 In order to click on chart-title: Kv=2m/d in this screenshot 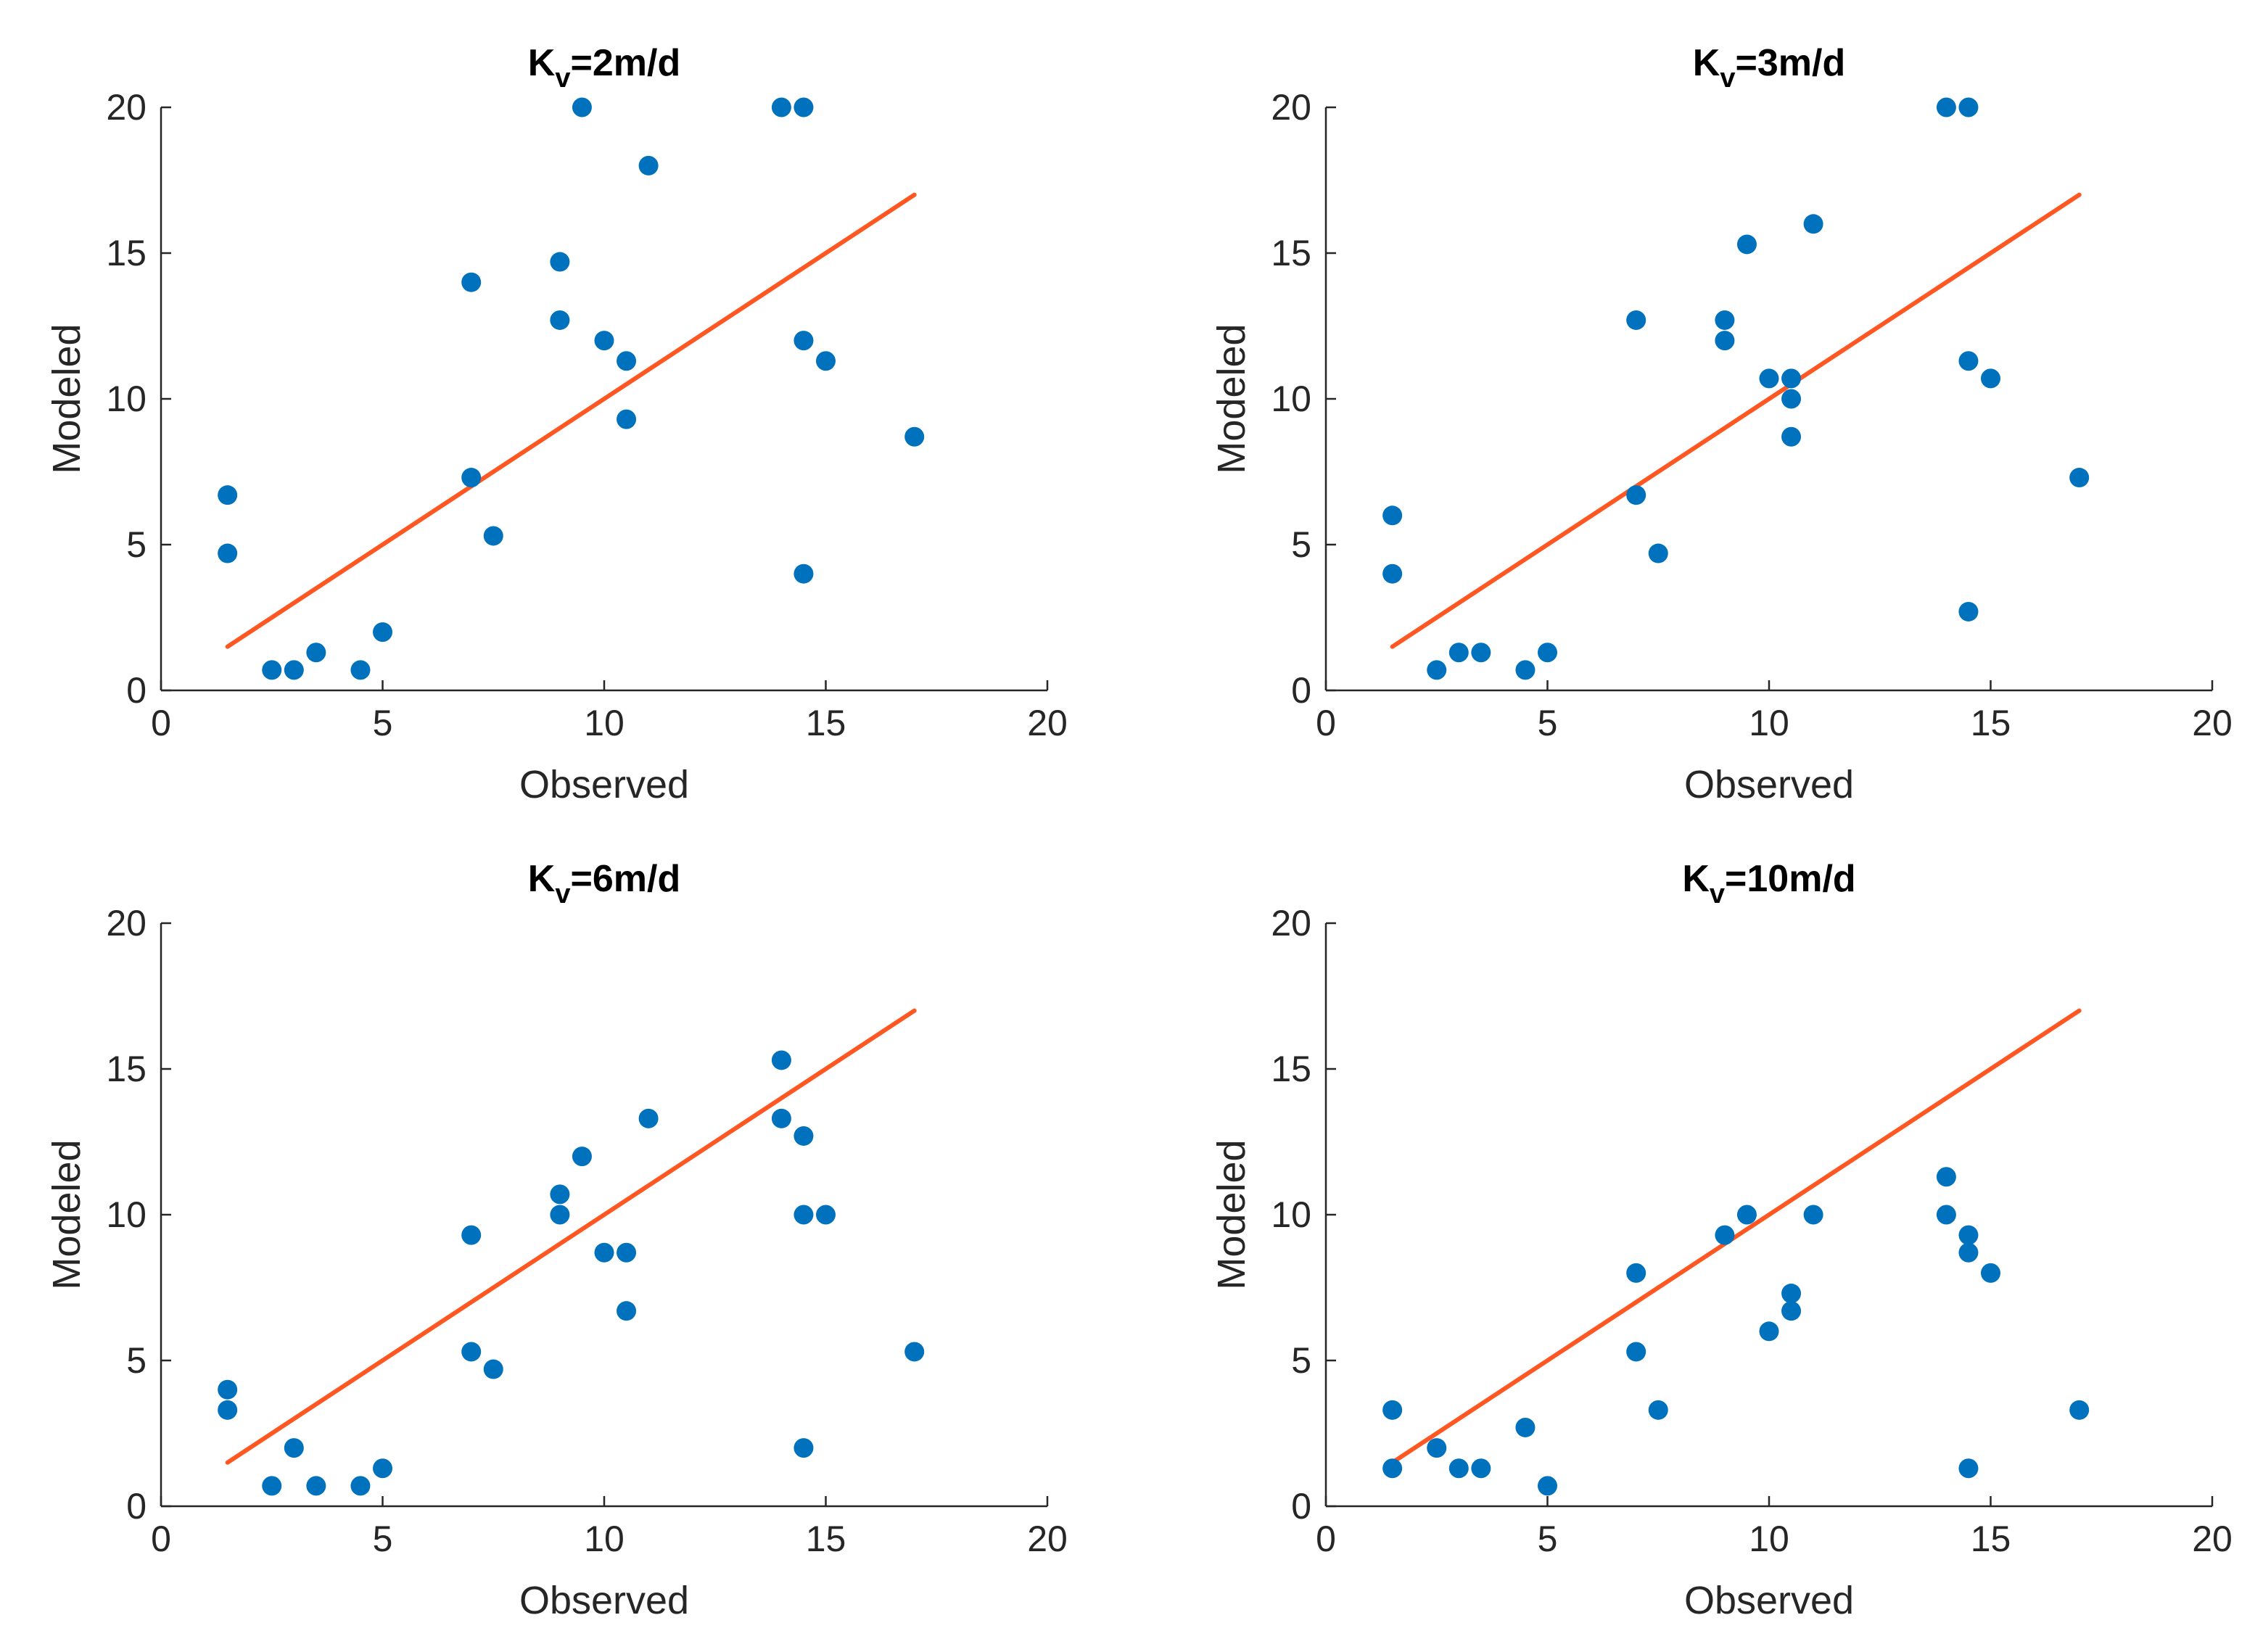, I will do `click(604, 68)`.